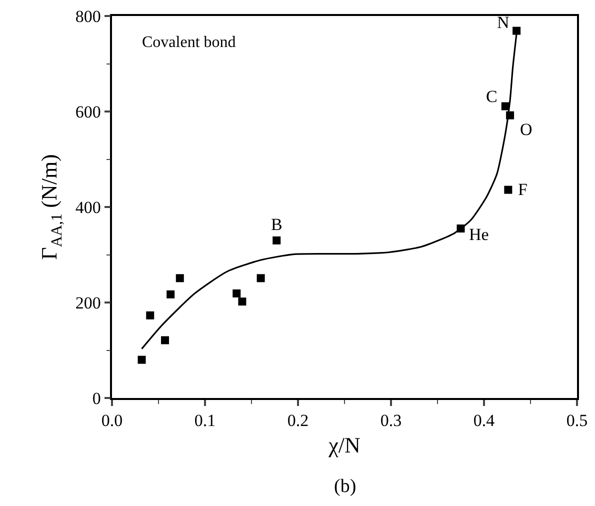  I want to click on annotation: O, so click(526, 129).